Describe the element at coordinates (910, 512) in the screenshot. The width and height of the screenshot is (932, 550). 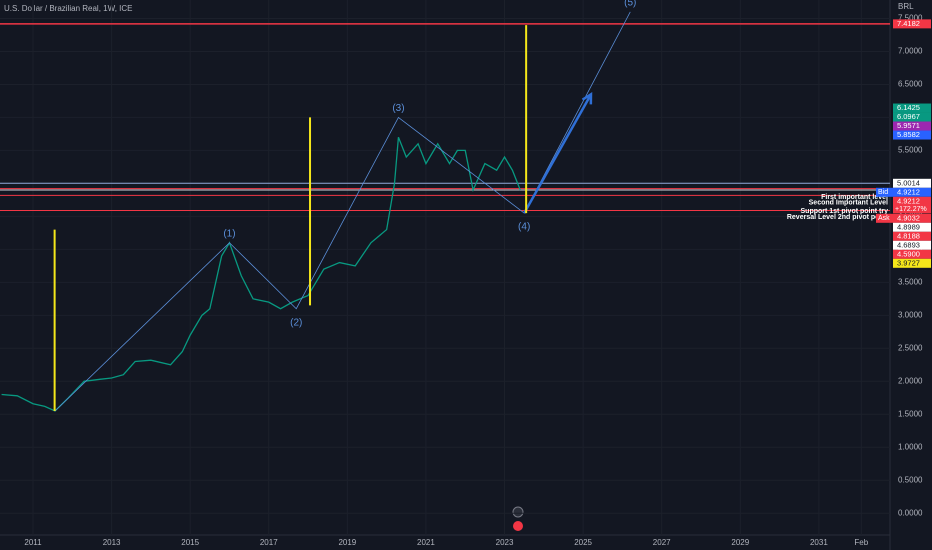
I see `y-tick-label: 0.0000` at that location.